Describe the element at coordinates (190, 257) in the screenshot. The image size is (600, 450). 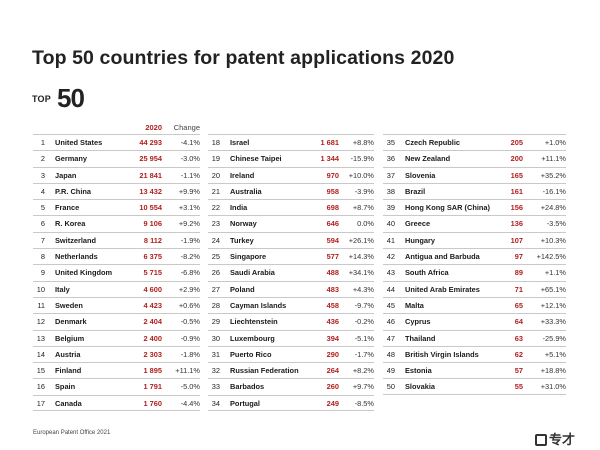
I see `change-value: -8.2%` at that location.